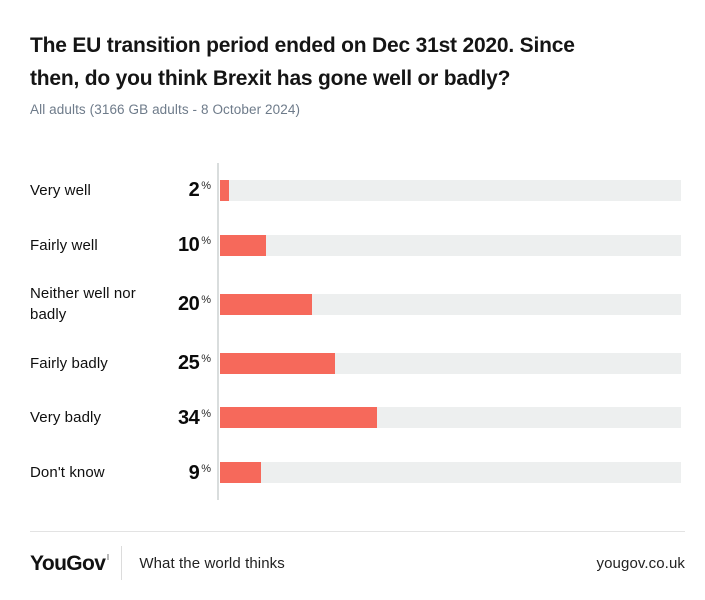 This screenshot has height=600, width=705. I want to click on footer-divider, so click(357, 531).